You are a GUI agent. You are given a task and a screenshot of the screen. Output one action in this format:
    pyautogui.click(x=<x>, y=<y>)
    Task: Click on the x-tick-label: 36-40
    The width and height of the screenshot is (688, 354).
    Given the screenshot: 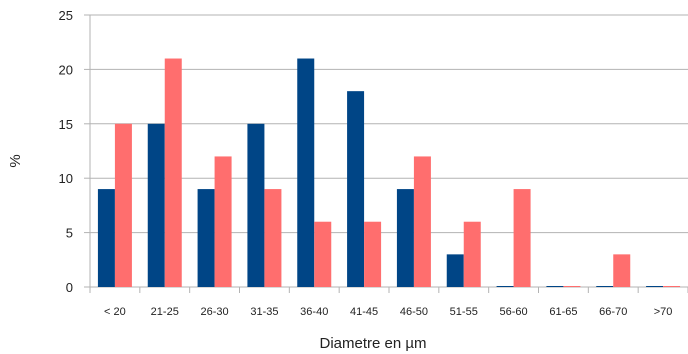 What is the action you would take?
    pyautogui.click(x=314, y=312)
    